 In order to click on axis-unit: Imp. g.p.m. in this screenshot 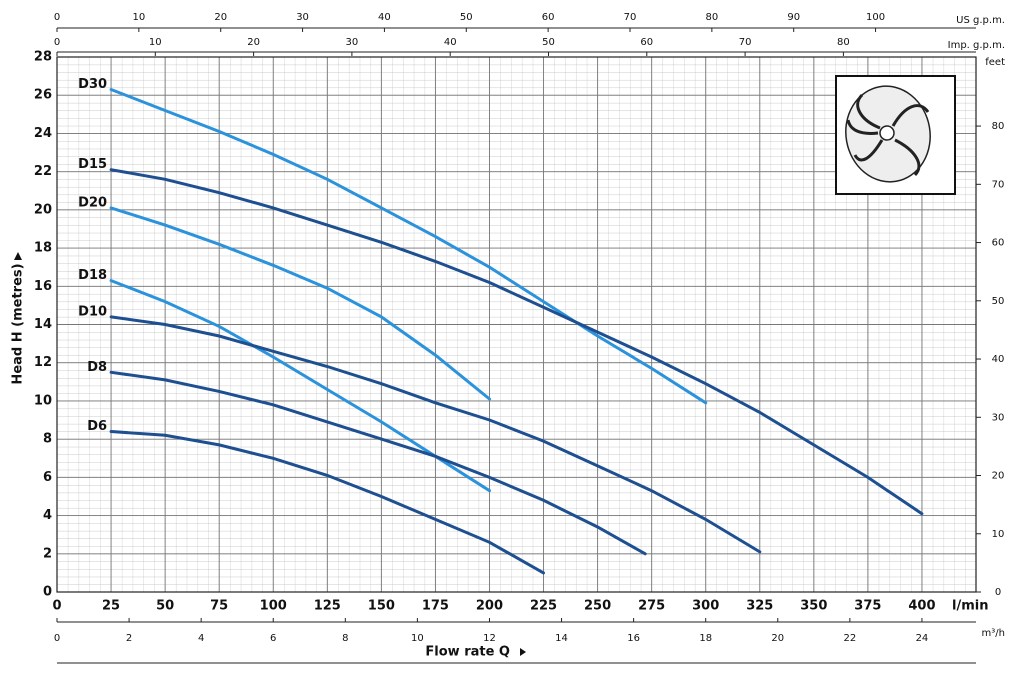, I will do `click(976, 45)`.